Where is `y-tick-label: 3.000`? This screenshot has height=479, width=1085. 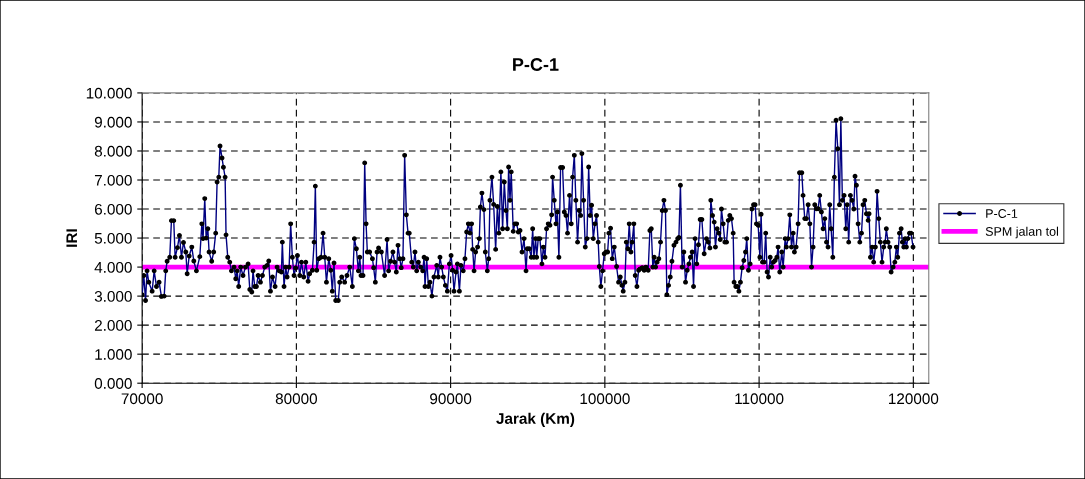 y-tick-label: 3.000 is located at coordinates (113, 296).